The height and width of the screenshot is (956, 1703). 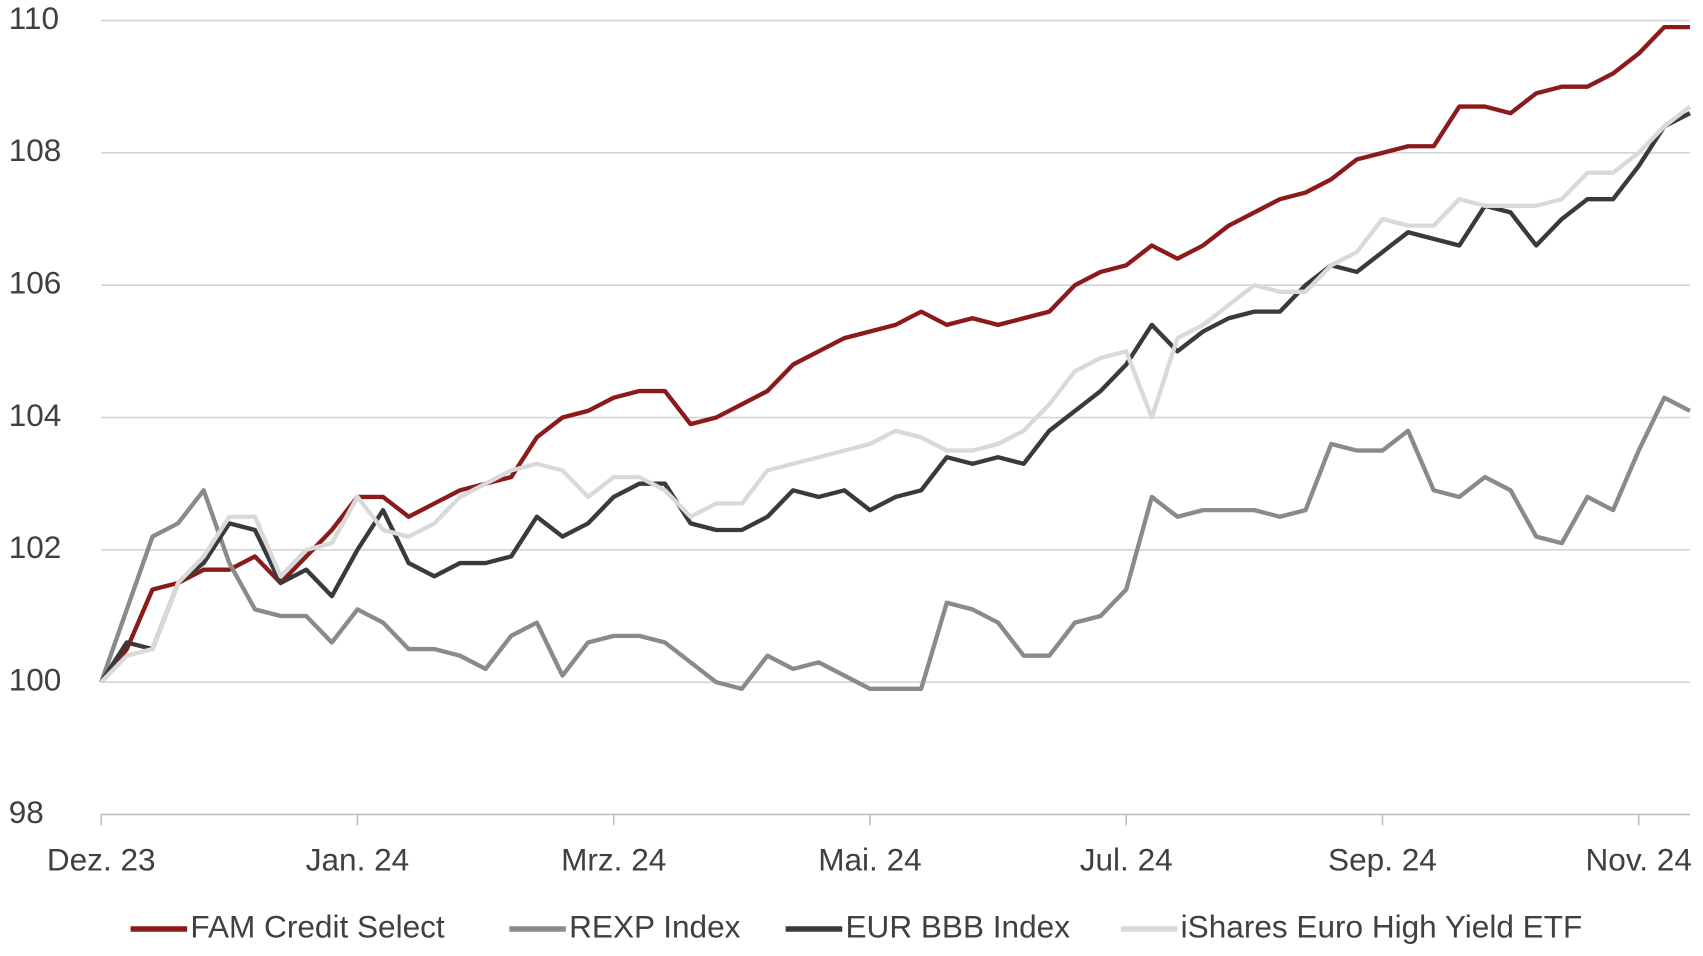 I want to click on x-tick-label: Mai. 24, so click(x=869, y=859).